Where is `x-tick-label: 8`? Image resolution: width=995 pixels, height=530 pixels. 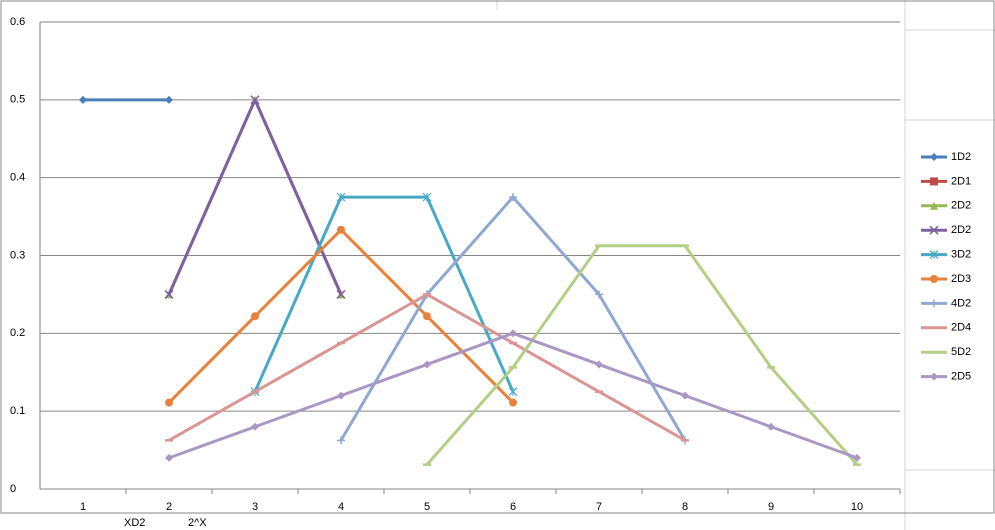
x-tick-label: 8 is located at coordinates (685, 507).